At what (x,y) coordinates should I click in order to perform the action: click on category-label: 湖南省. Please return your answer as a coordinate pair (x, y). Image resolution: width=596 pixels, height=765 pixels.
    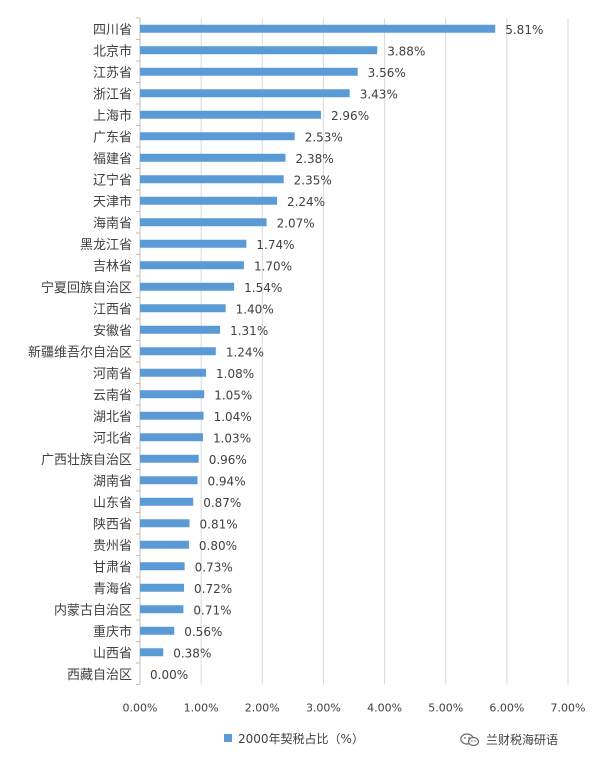
    Looking at the image, I should click on (112, 481).